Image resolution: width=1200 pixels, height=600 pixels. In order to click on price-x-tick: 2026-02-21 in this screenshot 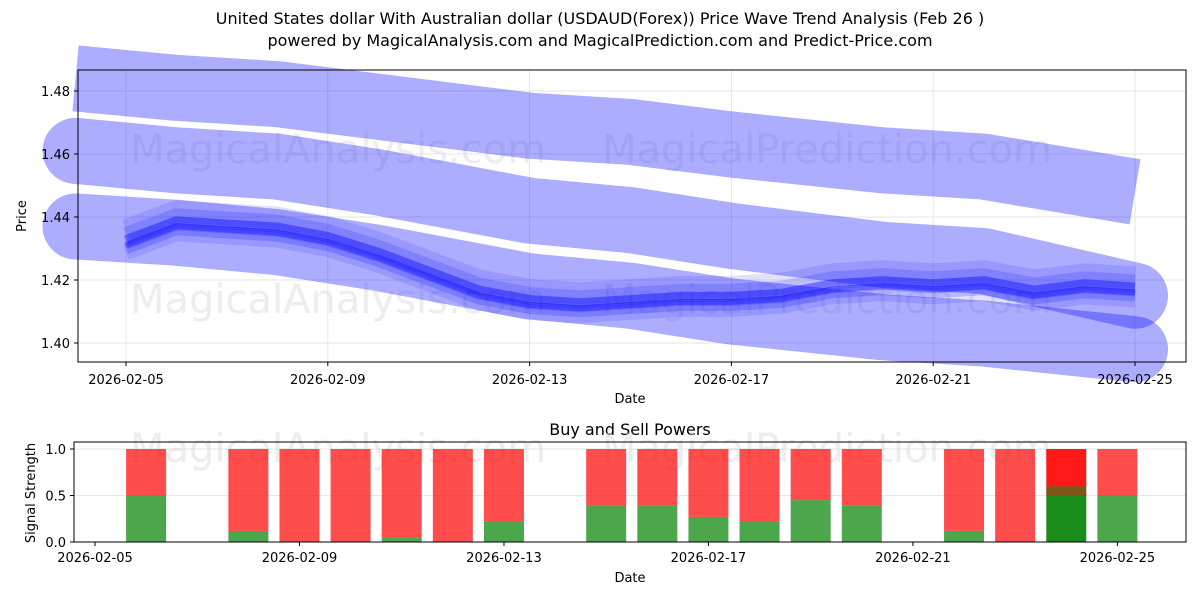, I will do `click(933, 380)`.